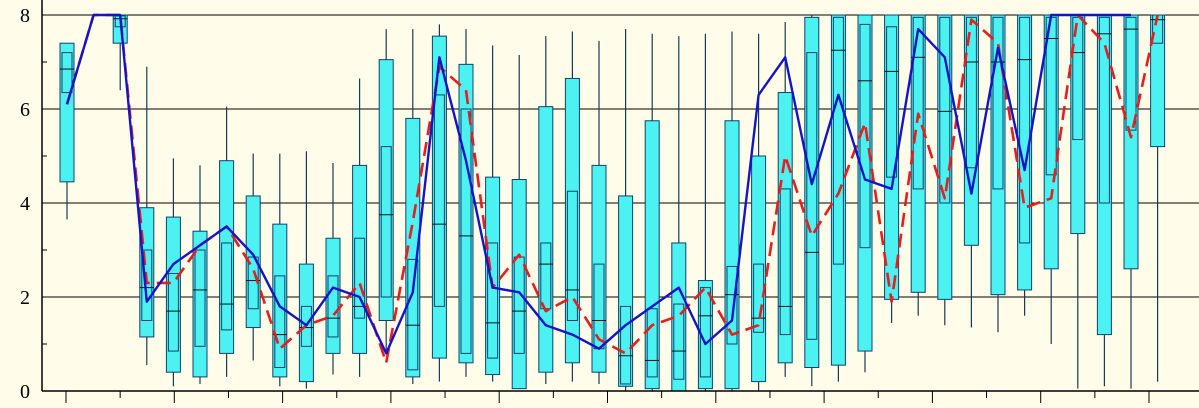 The height and width of the screenshot is (408, 1199). I want to click on y-tick-label: 4, so click(25, 204).